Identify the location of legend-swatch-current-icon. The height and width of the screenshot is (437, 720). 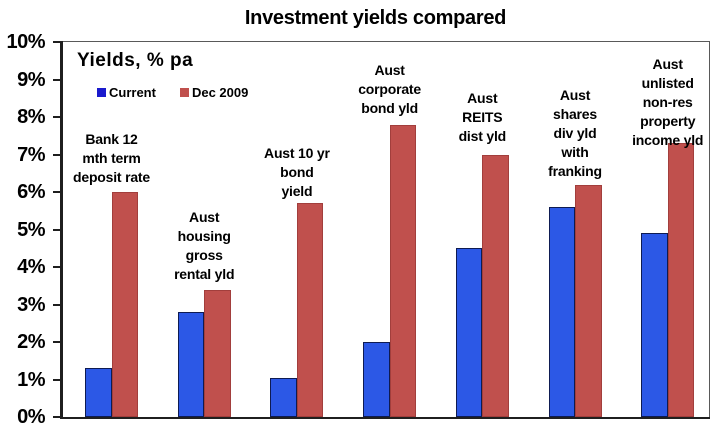
(101, 92).